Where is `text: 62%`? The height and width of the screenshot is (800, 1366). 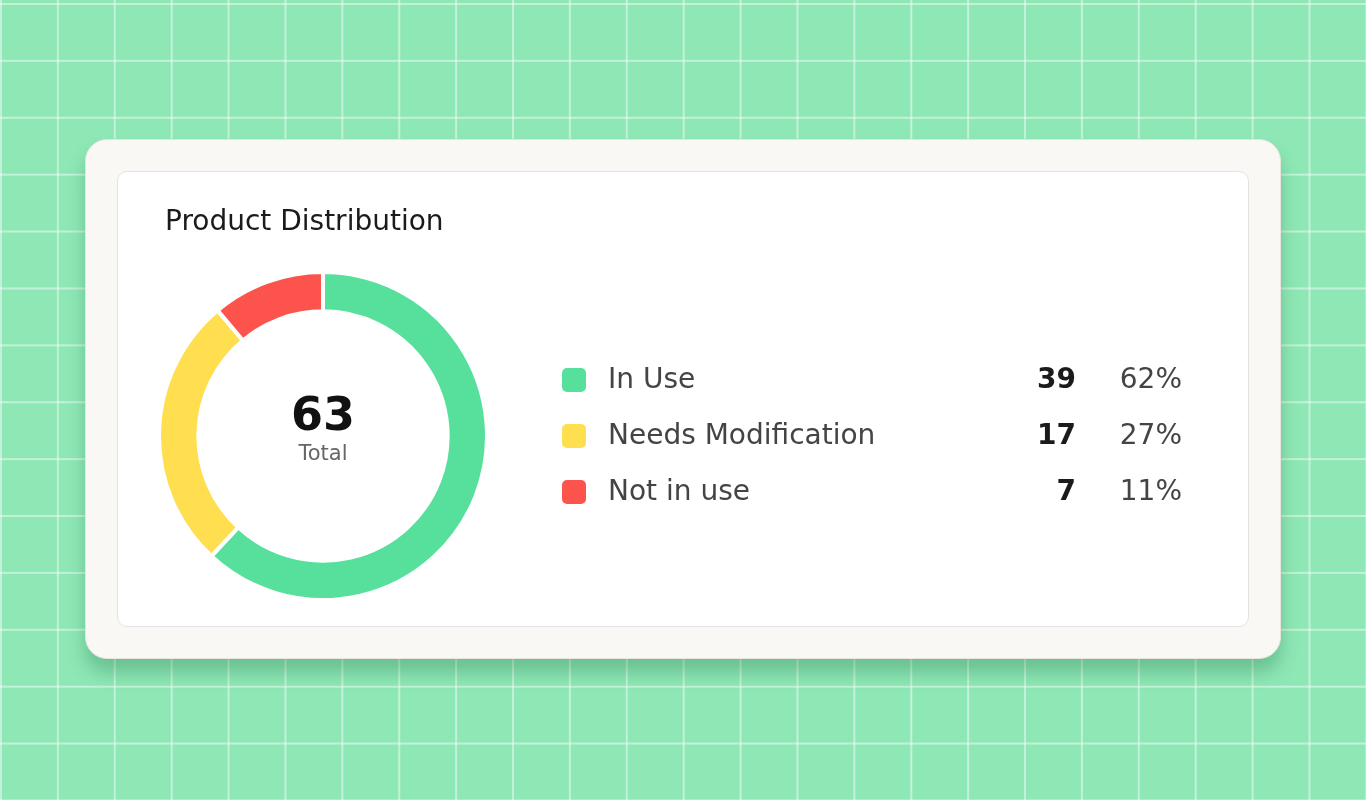 text: 62% is located at coordinates (1150, 378).